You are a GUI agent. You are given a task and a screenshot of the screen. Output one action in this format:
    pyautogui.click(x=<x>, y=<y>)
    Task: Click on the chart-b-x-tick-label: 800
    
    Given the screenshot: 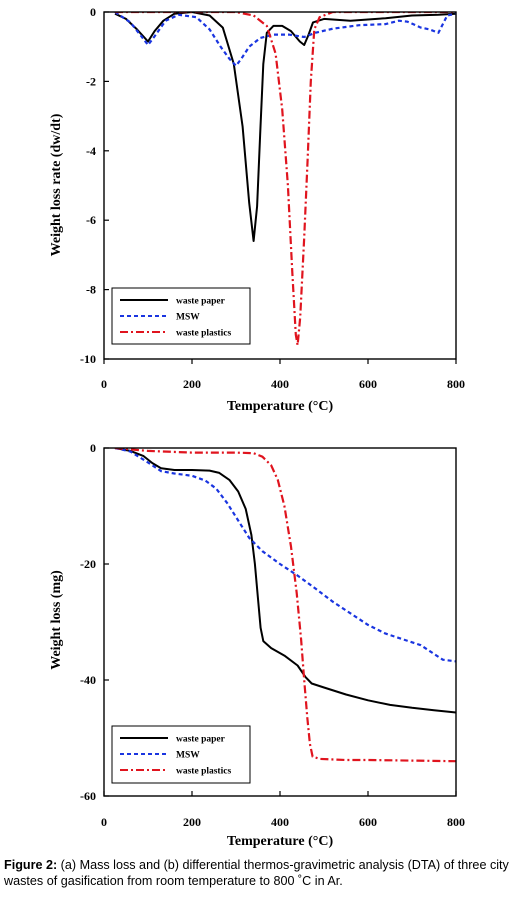 What is the action you would take?
    pyautogui.click(x=456, y=822)
    